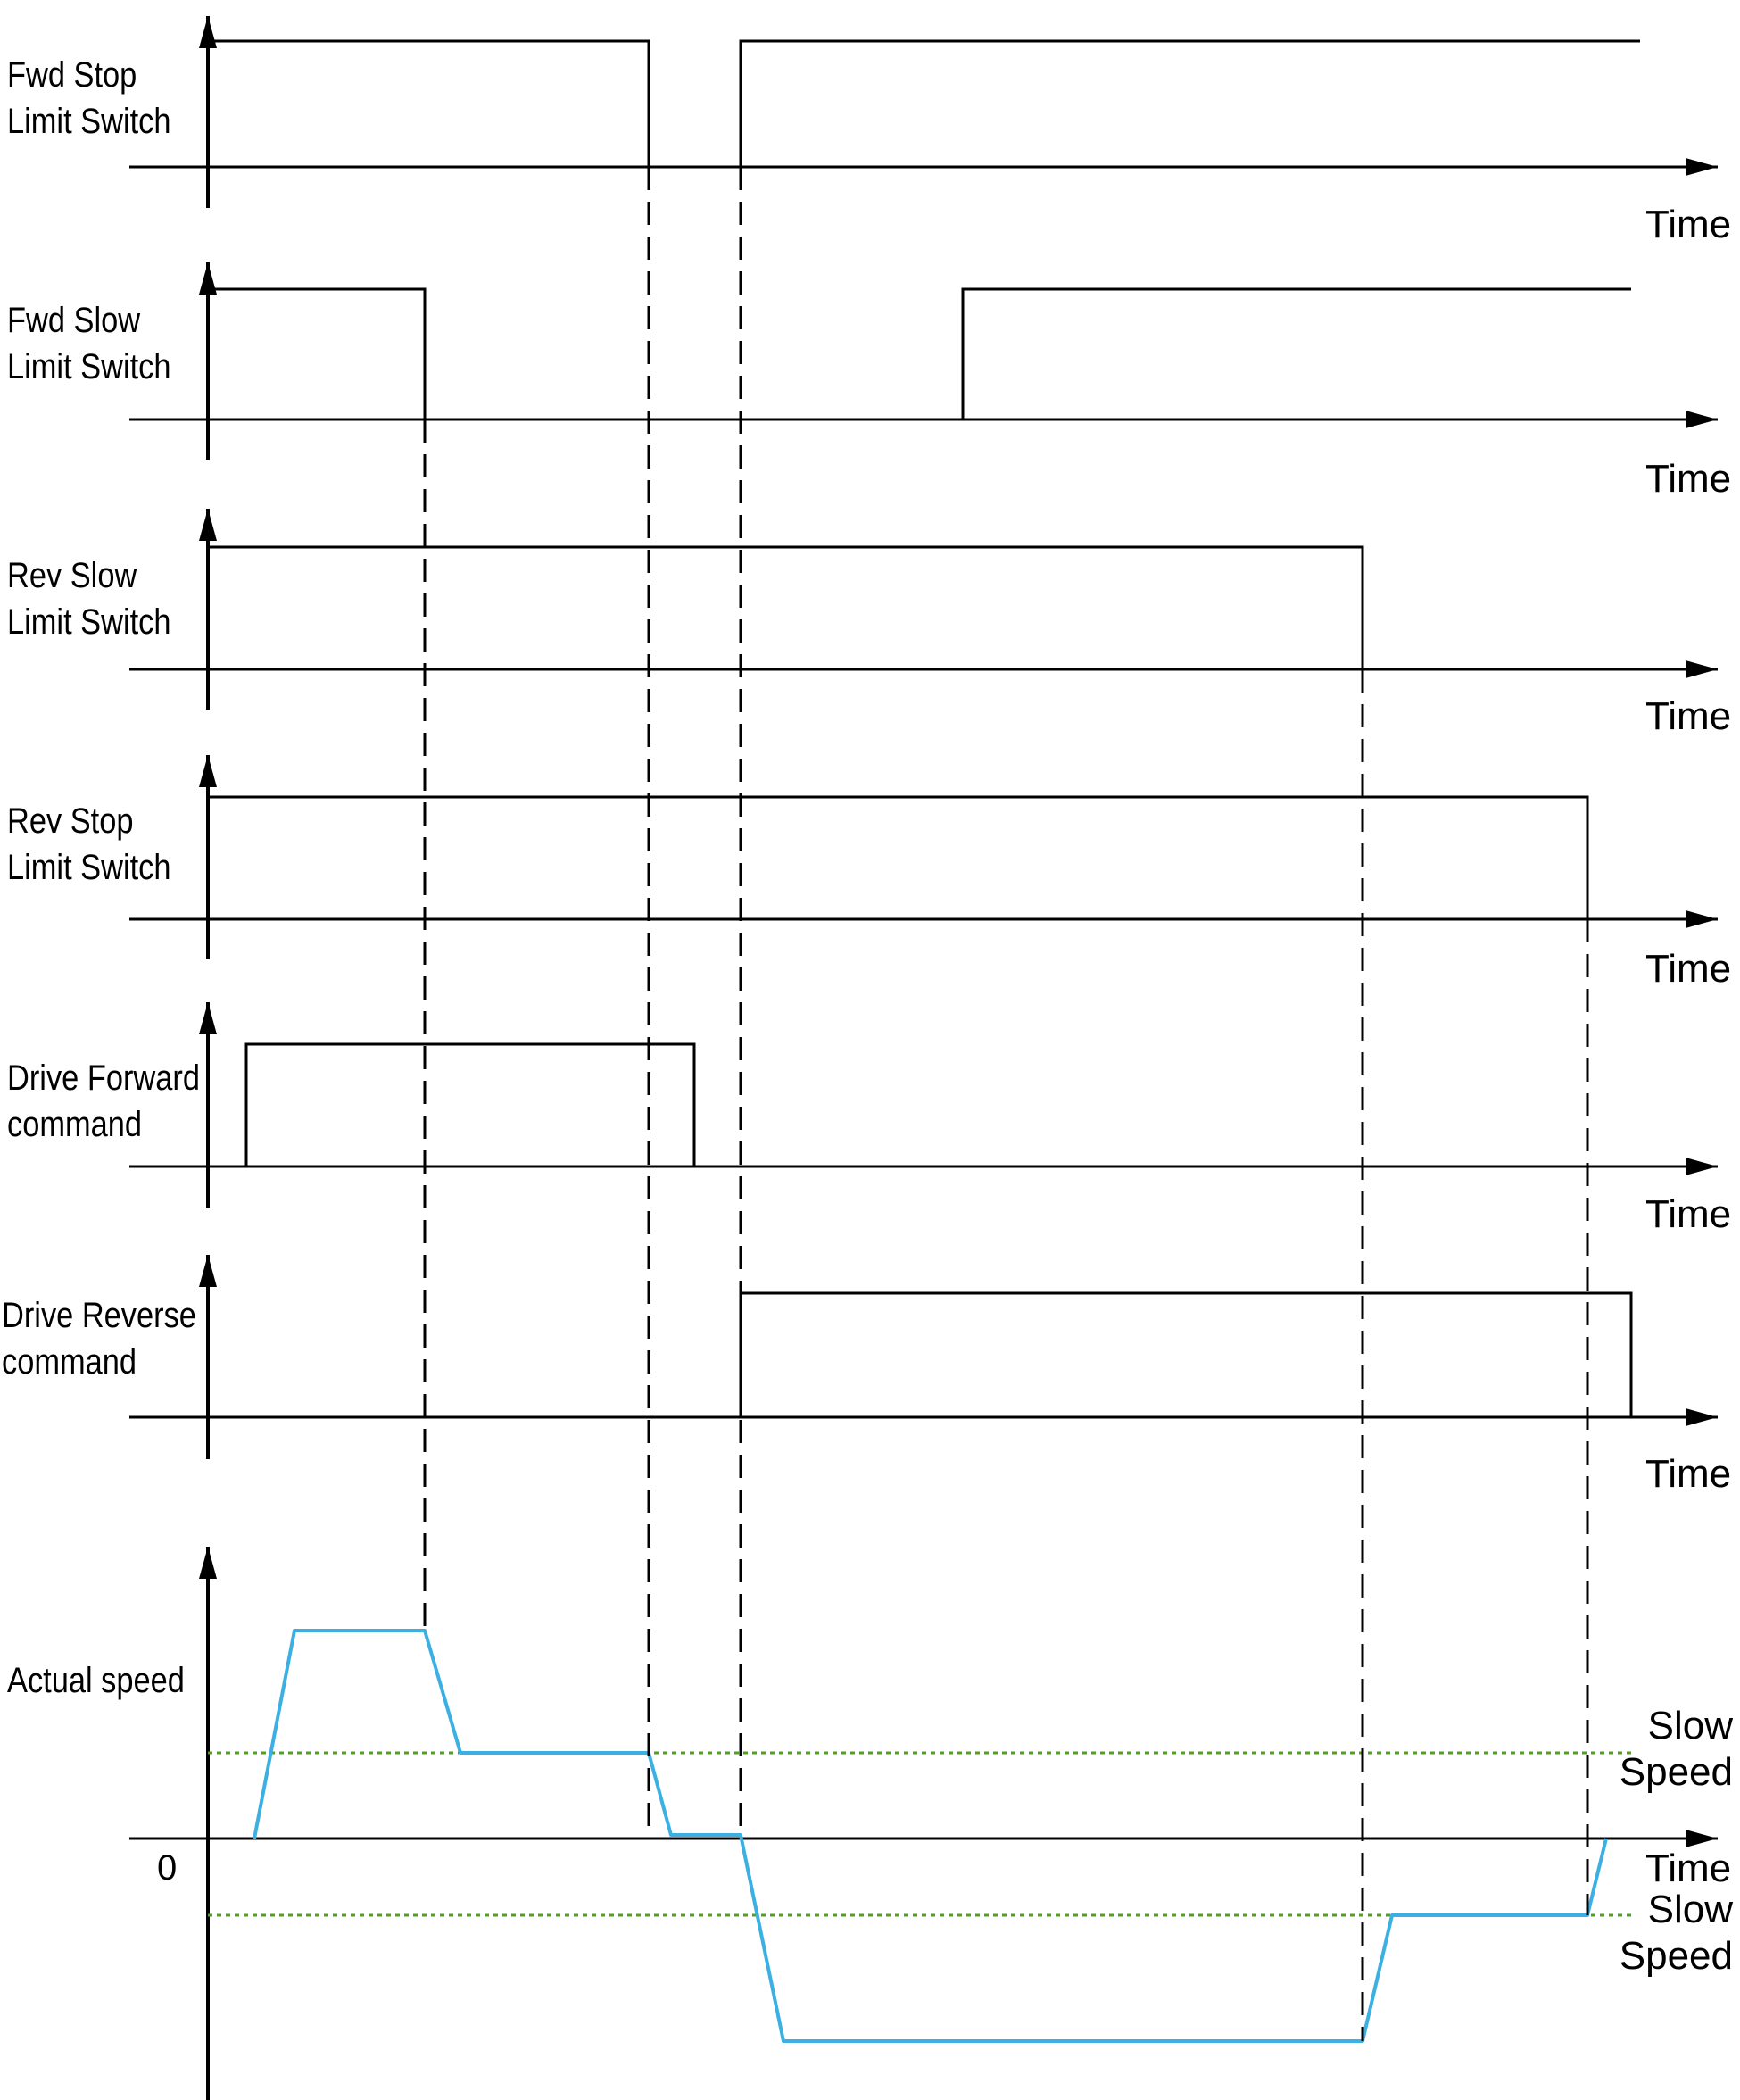 This screenshot has height=2100, width=1740. Describe the element at coordinates (89, 622) in the screenshot. I see `rev-slow-label-line-2: Limit Switch` at that location.